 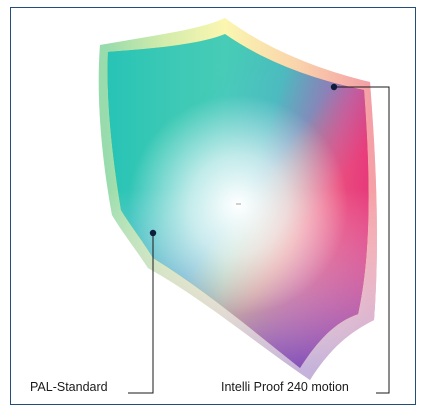 What do you see at coordinates (153, 233) in the screenshot?
I see `pal-standard-marker` at bounding box center [153, 233].